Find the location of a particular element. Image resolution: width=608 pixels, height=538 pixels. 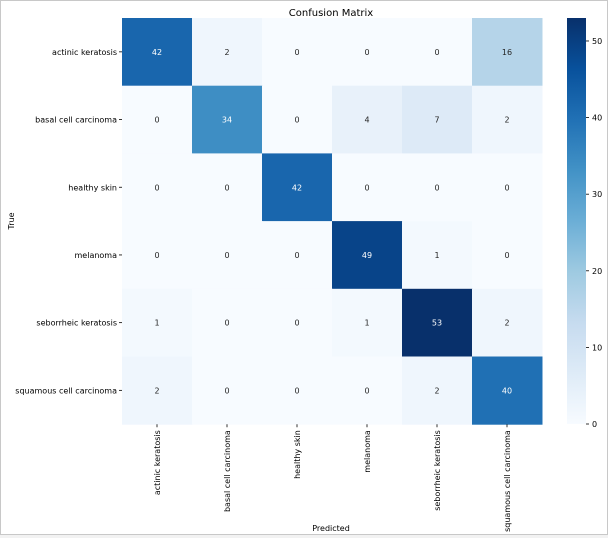

y-axis-label: True is located at coordinates (11, 221).